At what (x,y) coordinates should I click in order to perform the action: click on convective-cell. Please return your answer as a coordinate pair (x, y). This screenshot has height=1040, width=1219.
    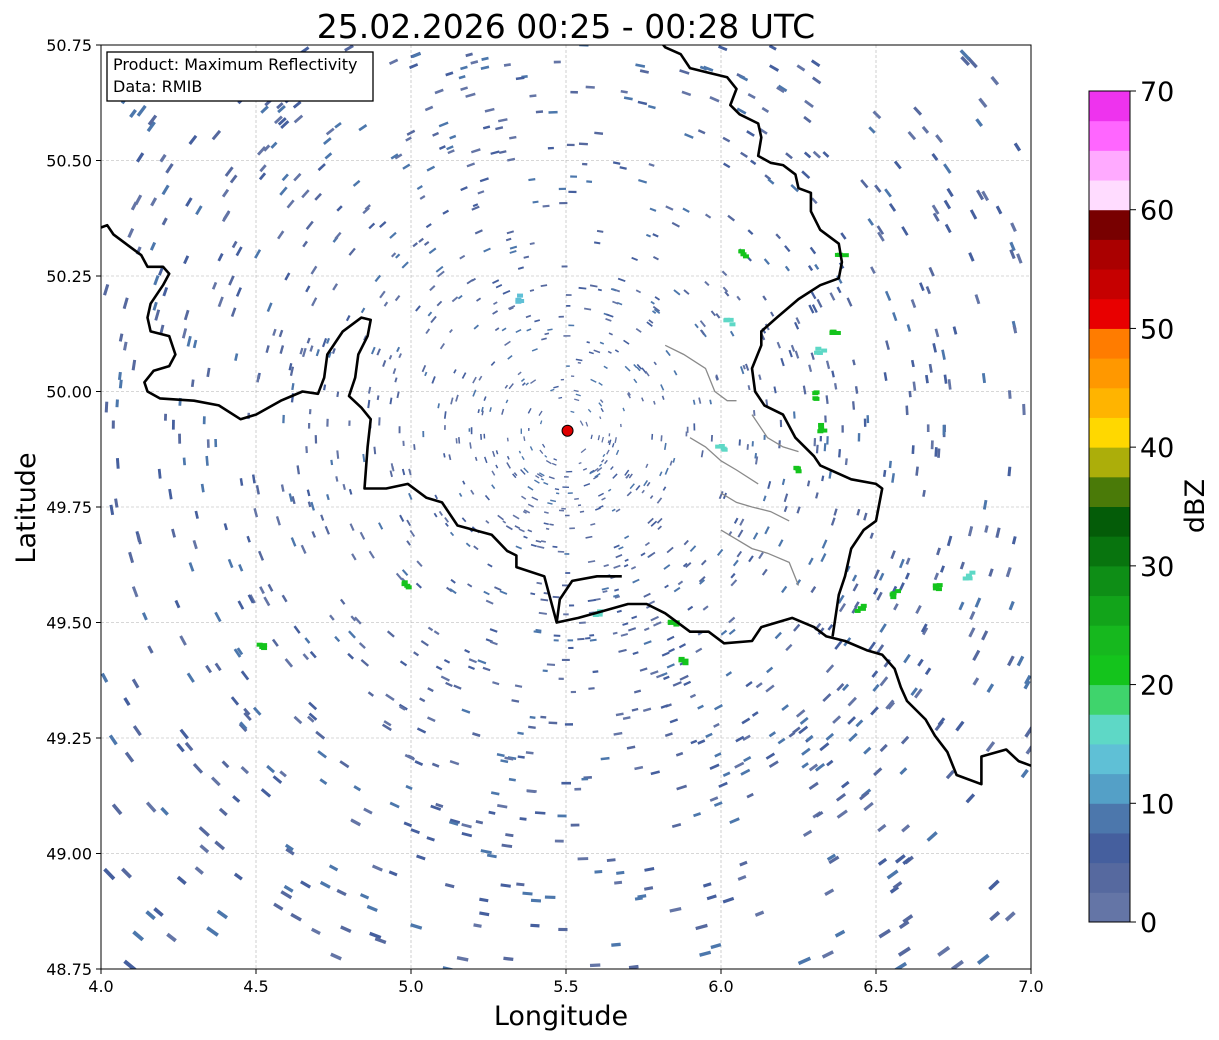
    Looking at the image, I should click on (729, 322).